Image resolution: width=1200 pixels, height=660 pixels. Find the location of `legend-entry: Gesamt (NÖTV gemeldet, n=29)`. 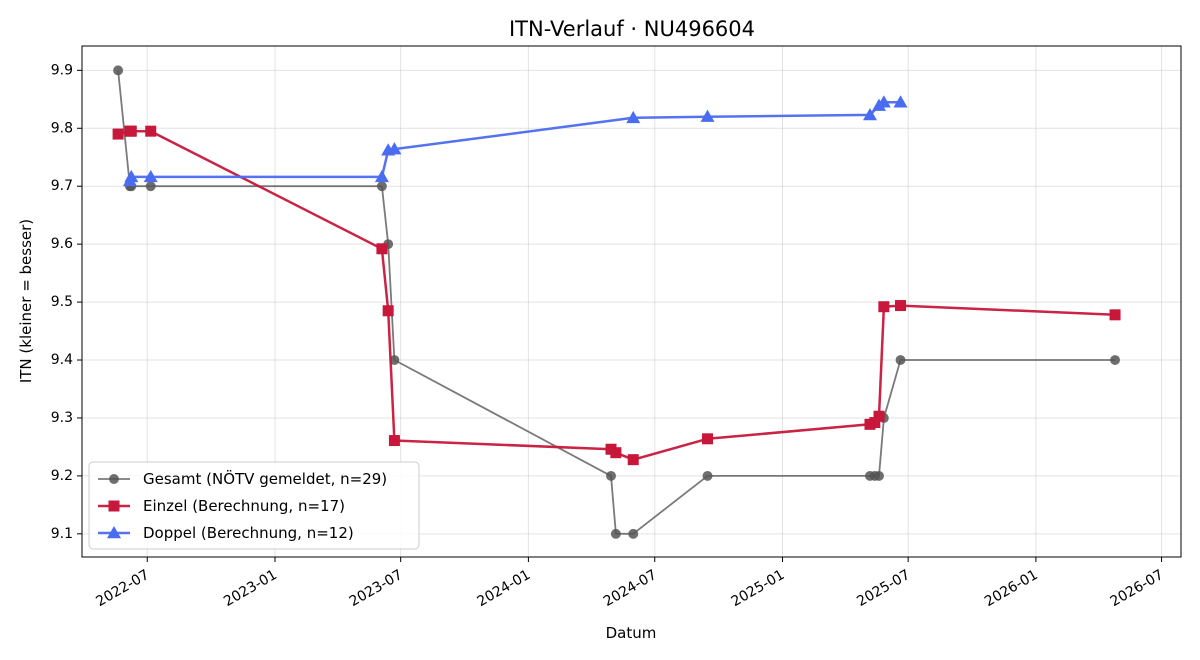

legend-entry: Gesamt (NÖTV gemeldet, n=29) is located at coordinates (242, 478).